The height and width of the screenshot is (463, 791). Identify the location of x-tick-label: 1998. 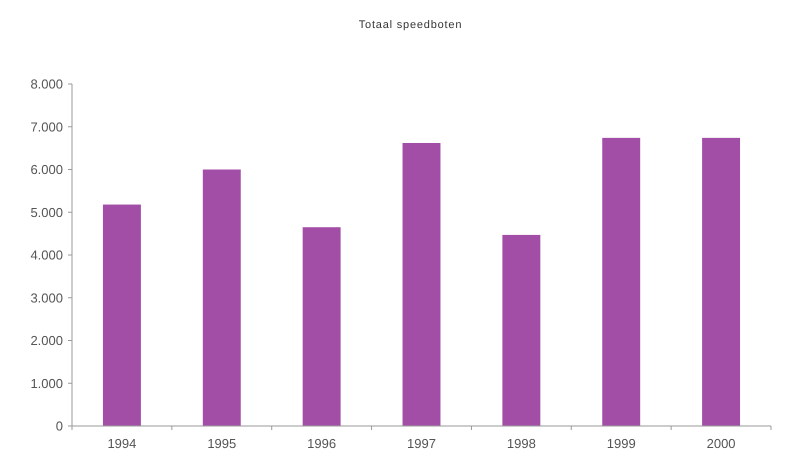
(521, 443).